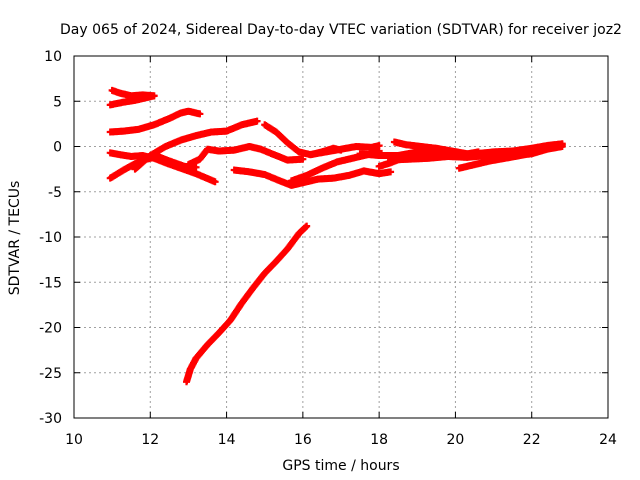 This screenshot has height=480, width=640. What do you see at coordinates (608, 440) in the screenshot?
I see `x-tick-label: 24` at bounding box center [608, 440].